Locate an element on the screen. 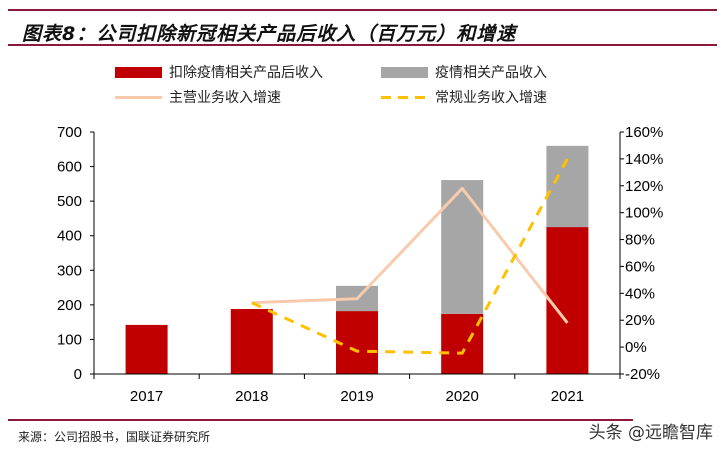 Image resolution: width=723 pixels, height=450 pixels. source-note: 来源：公司招股书，国联证券研究所 is located at coordinates (114, 437).